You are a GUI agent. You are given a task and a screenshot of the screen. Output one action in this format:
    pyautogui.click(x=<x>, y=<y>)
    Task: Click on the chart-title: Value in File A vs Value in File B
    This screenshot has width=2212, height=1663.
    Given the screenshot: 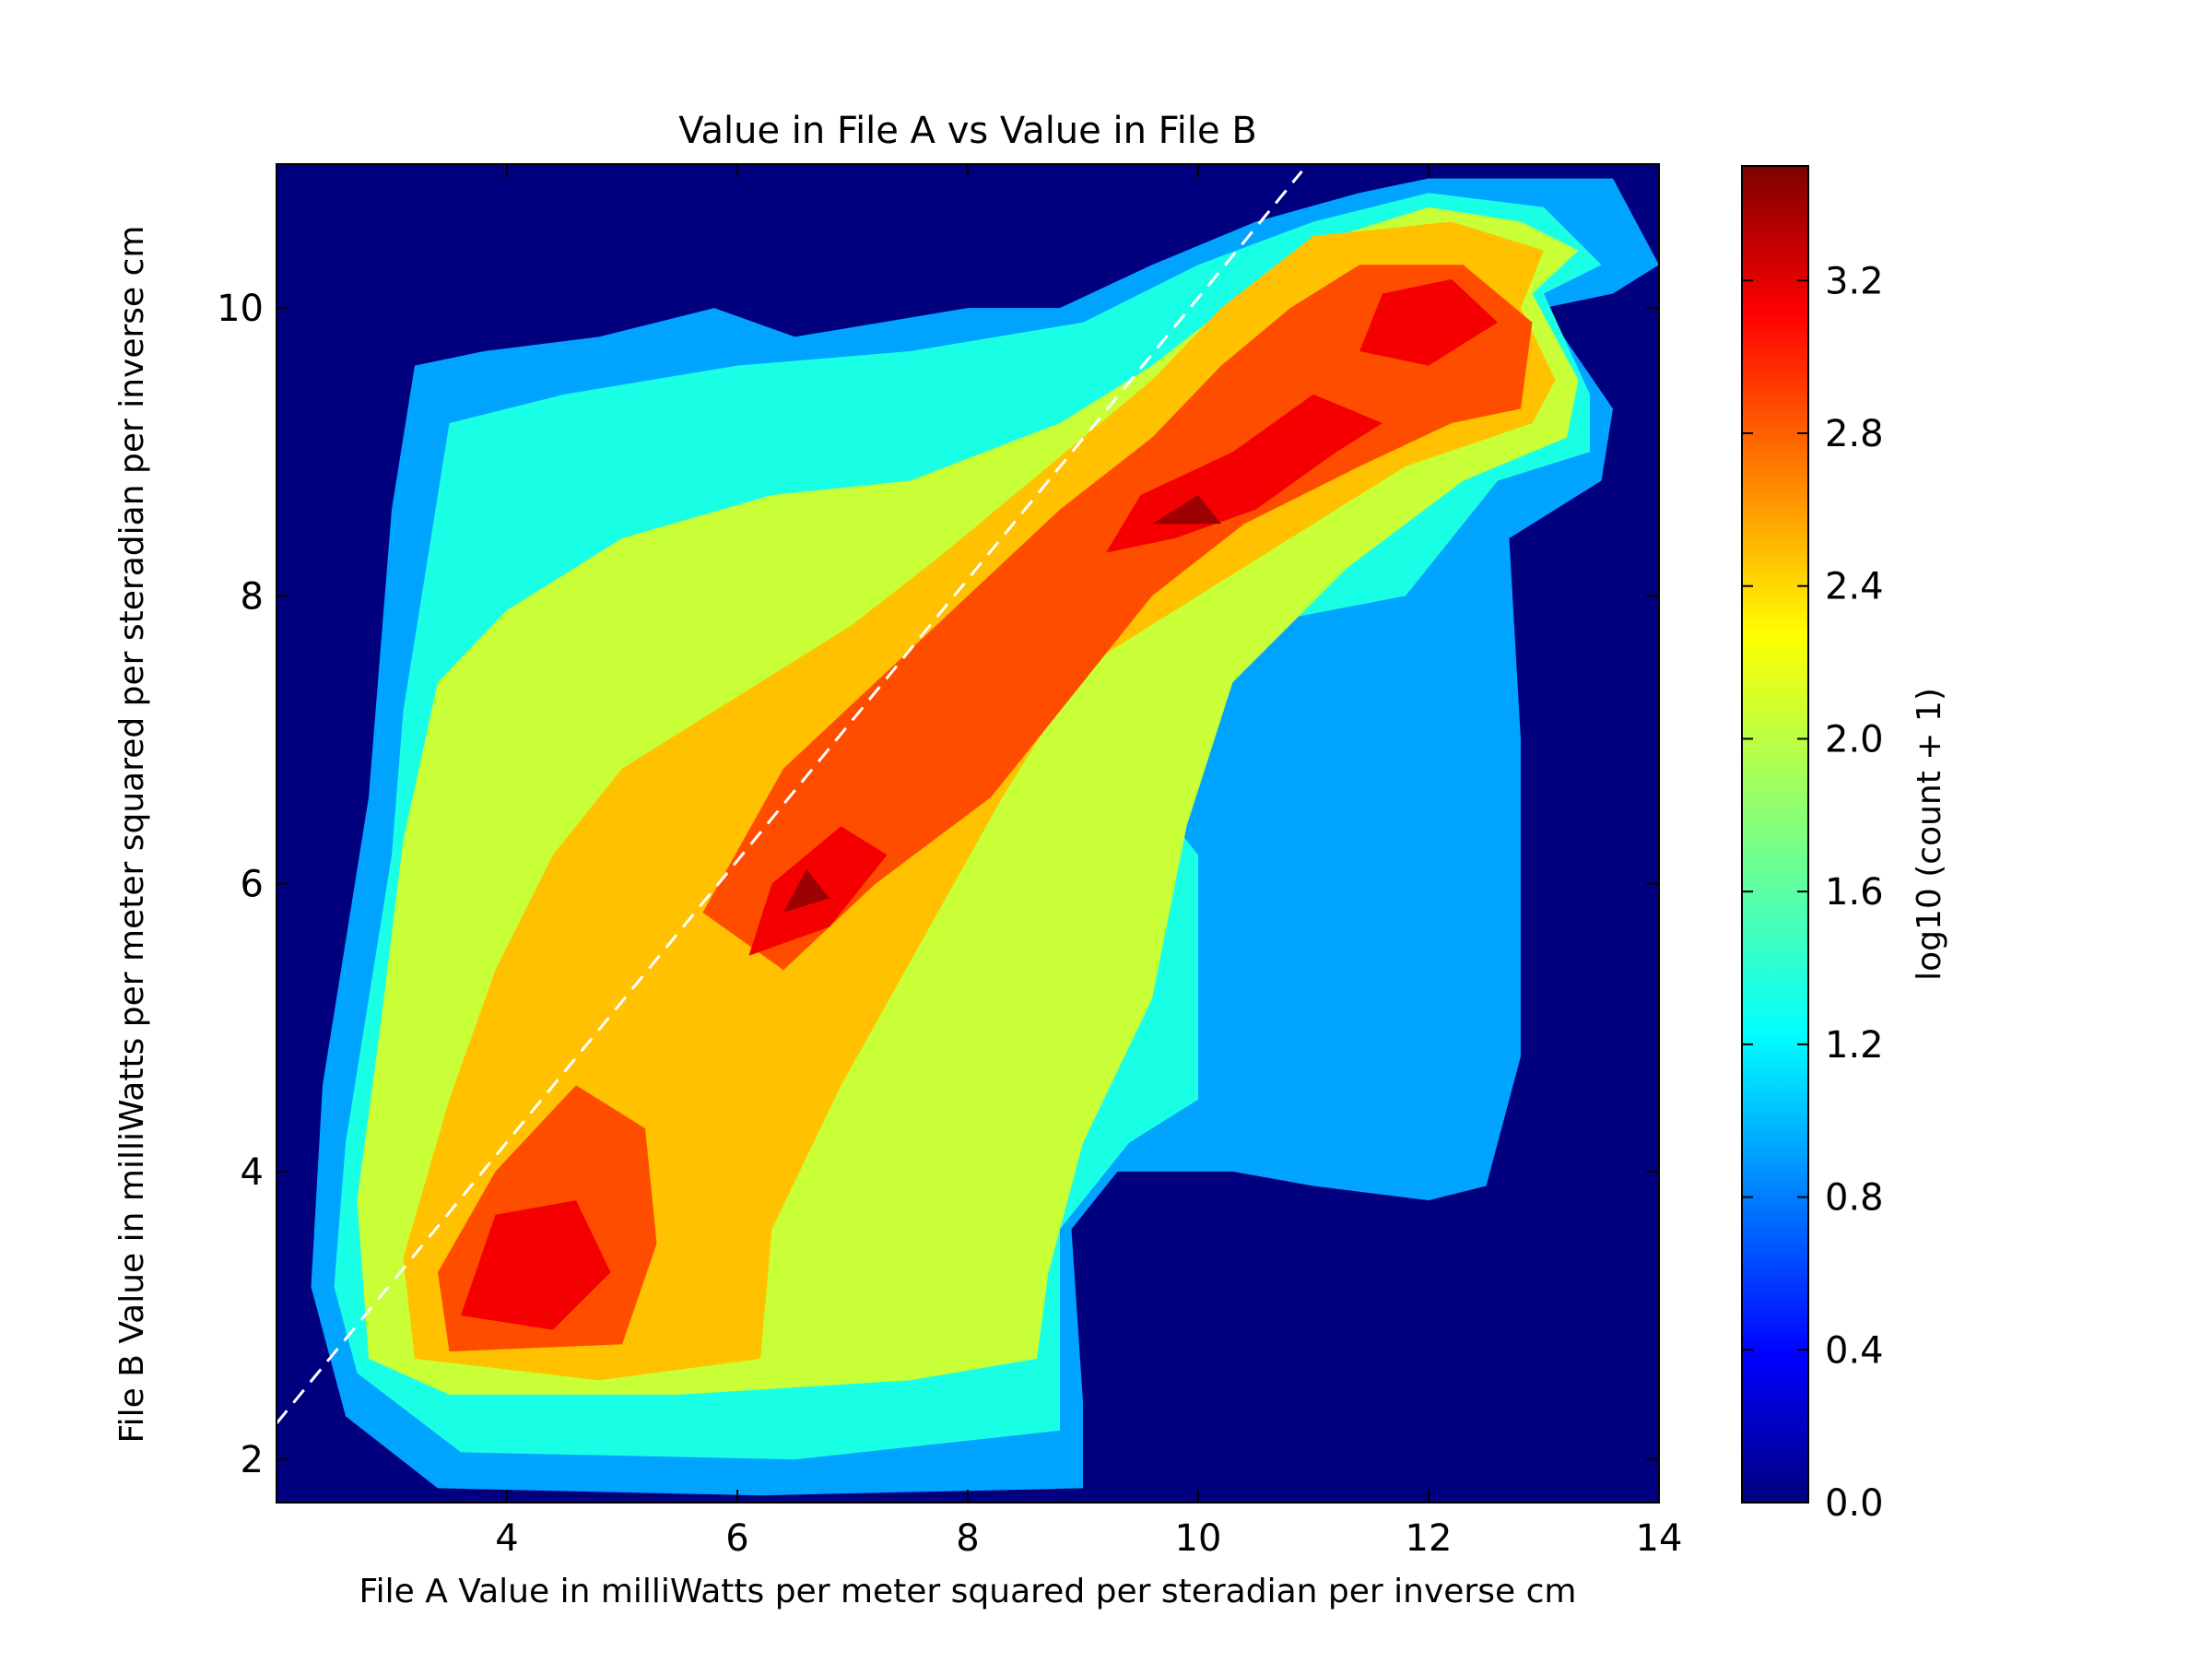 What is the action you would take?
    pyautogui.click(x=967, y=131)
    